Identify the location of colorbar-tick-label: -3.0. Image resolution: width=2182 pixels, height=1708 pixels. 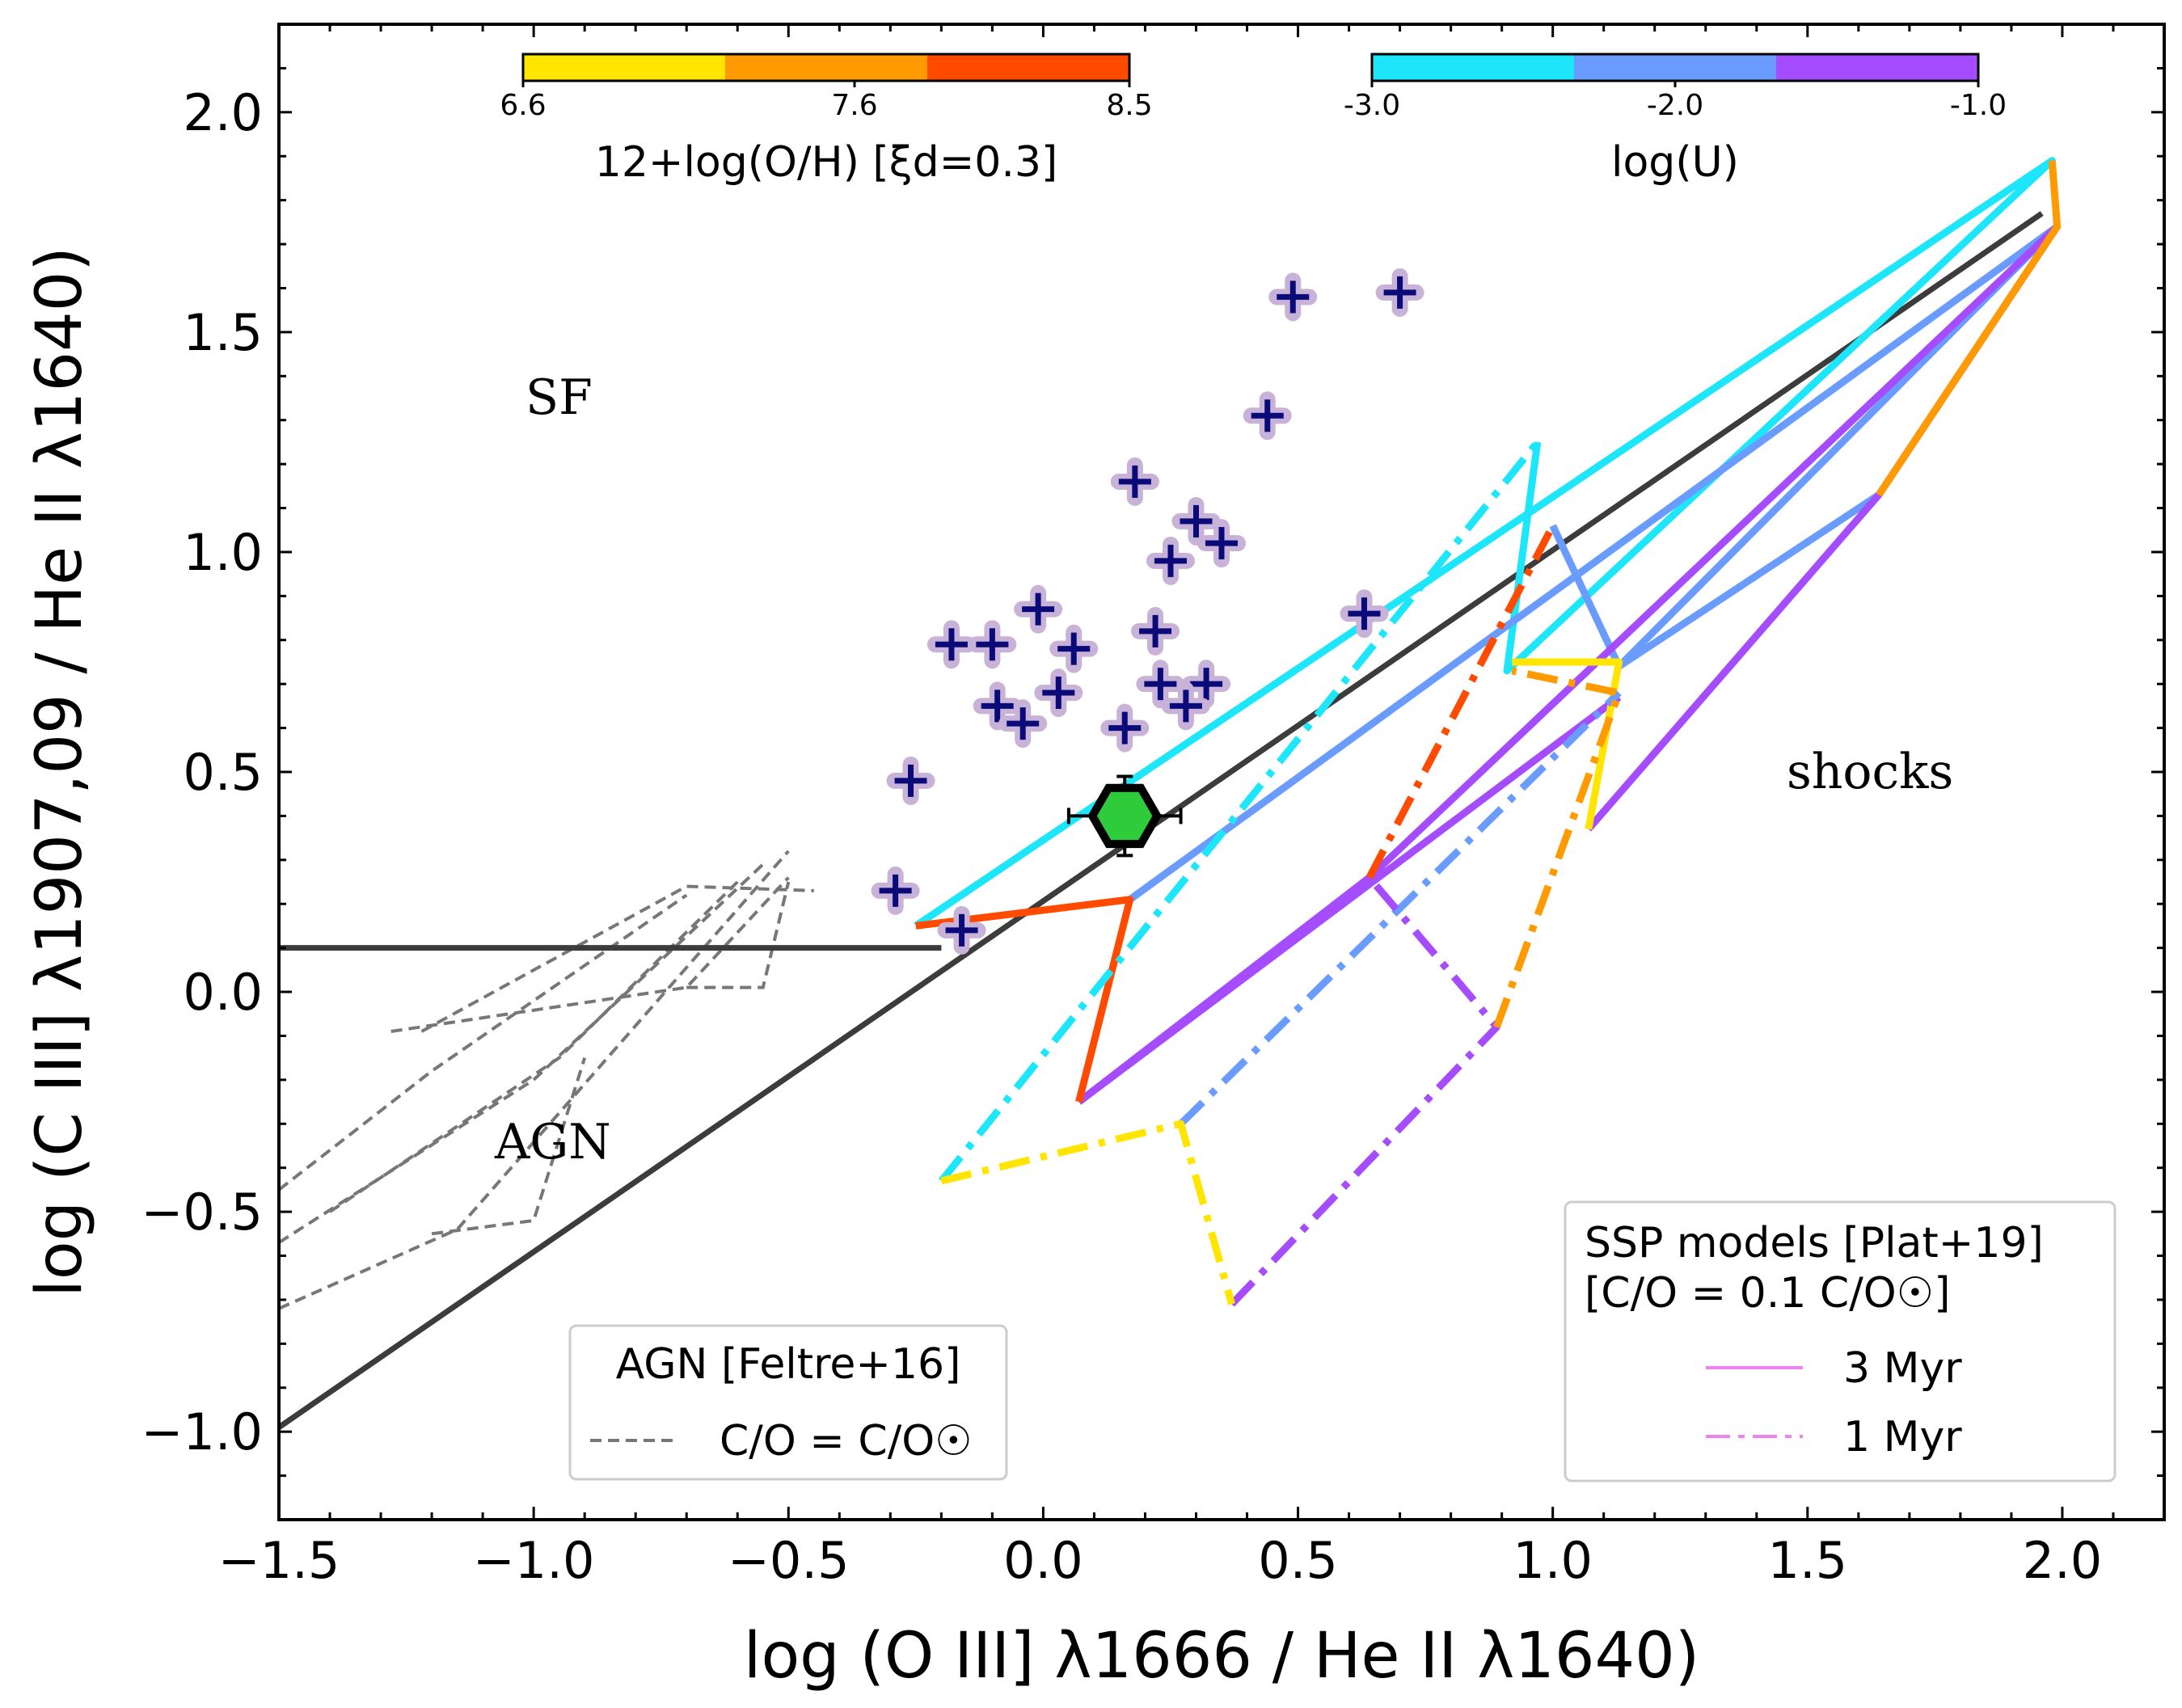
(1372, 106).